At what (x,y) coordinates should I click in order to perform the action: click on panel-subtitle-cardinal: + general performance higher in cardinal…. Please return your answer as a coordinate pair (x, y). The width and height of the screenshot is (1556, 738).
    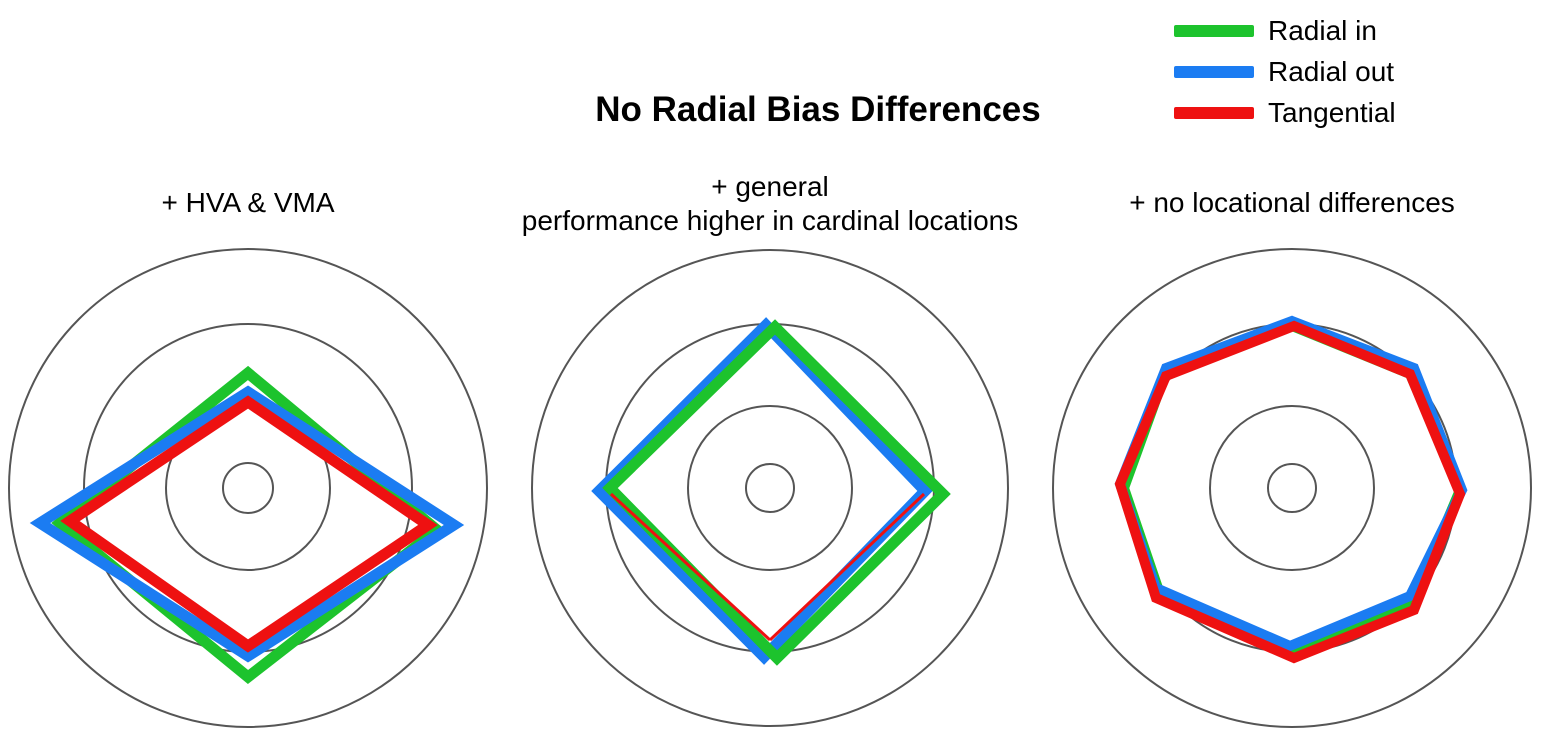
    Looking at the image, I should click on (770, 204).